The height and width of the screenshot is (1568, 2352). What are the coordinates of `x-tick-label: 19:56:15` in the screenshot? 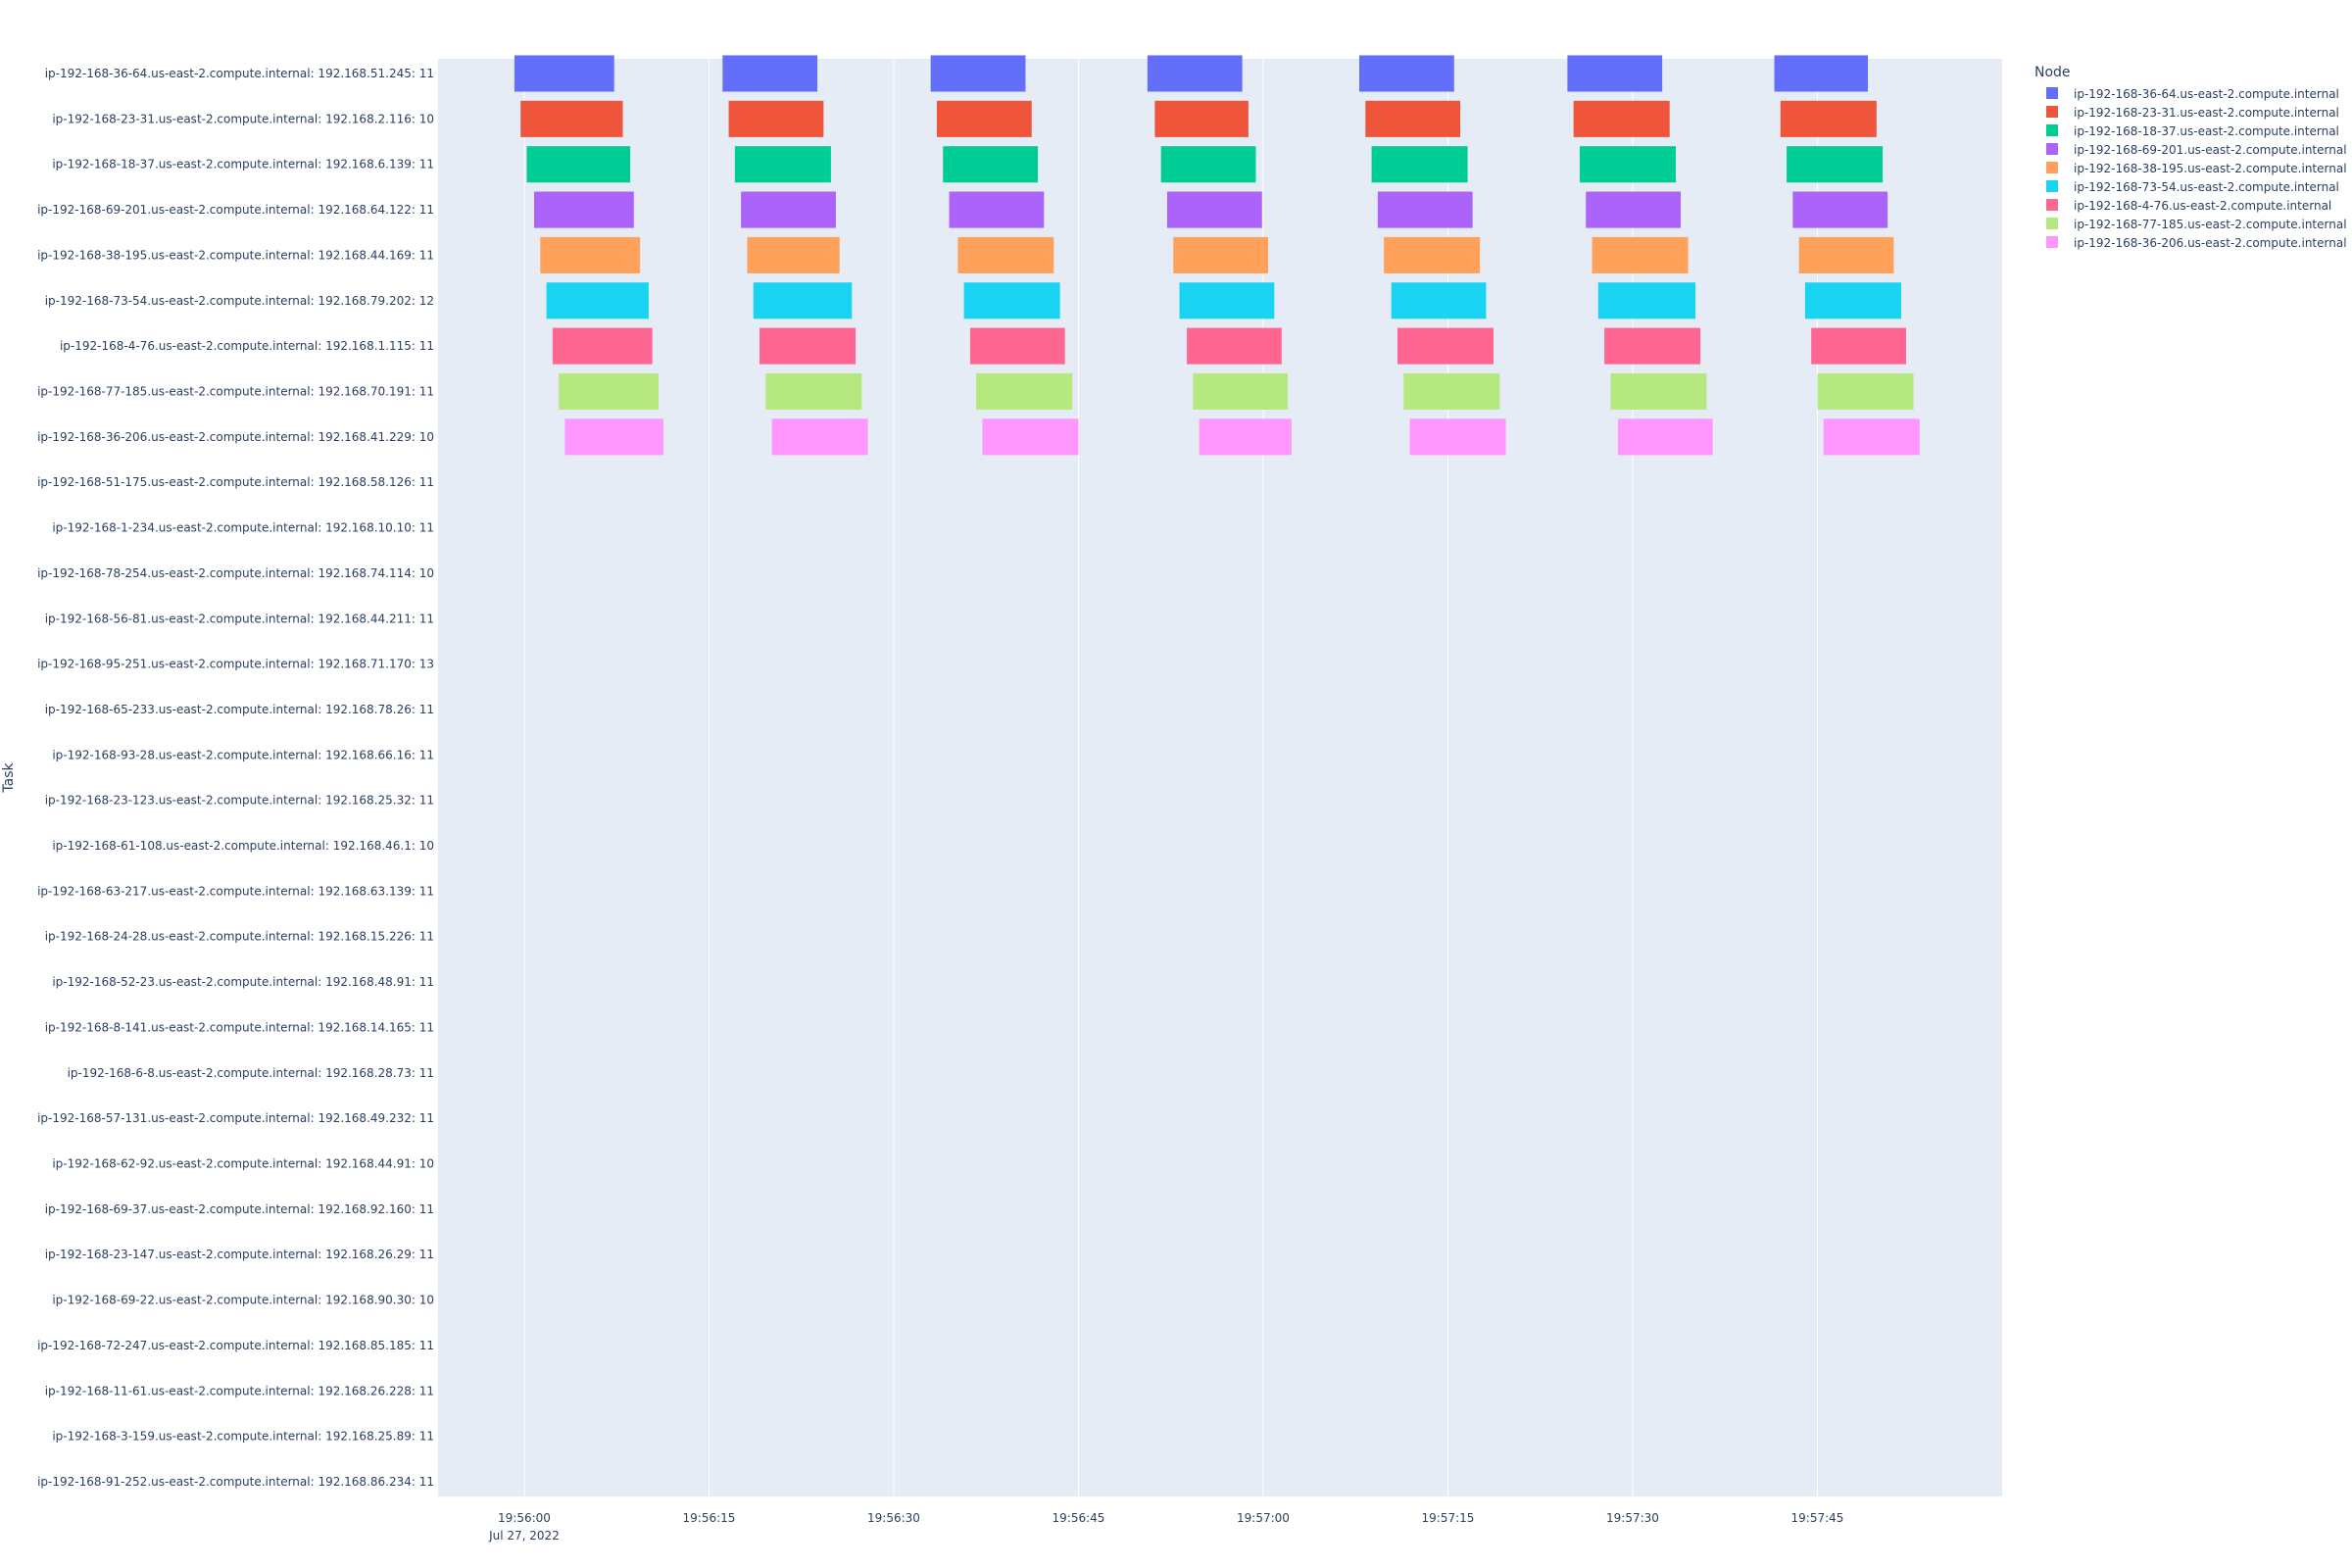 It's located at (709, 1518).